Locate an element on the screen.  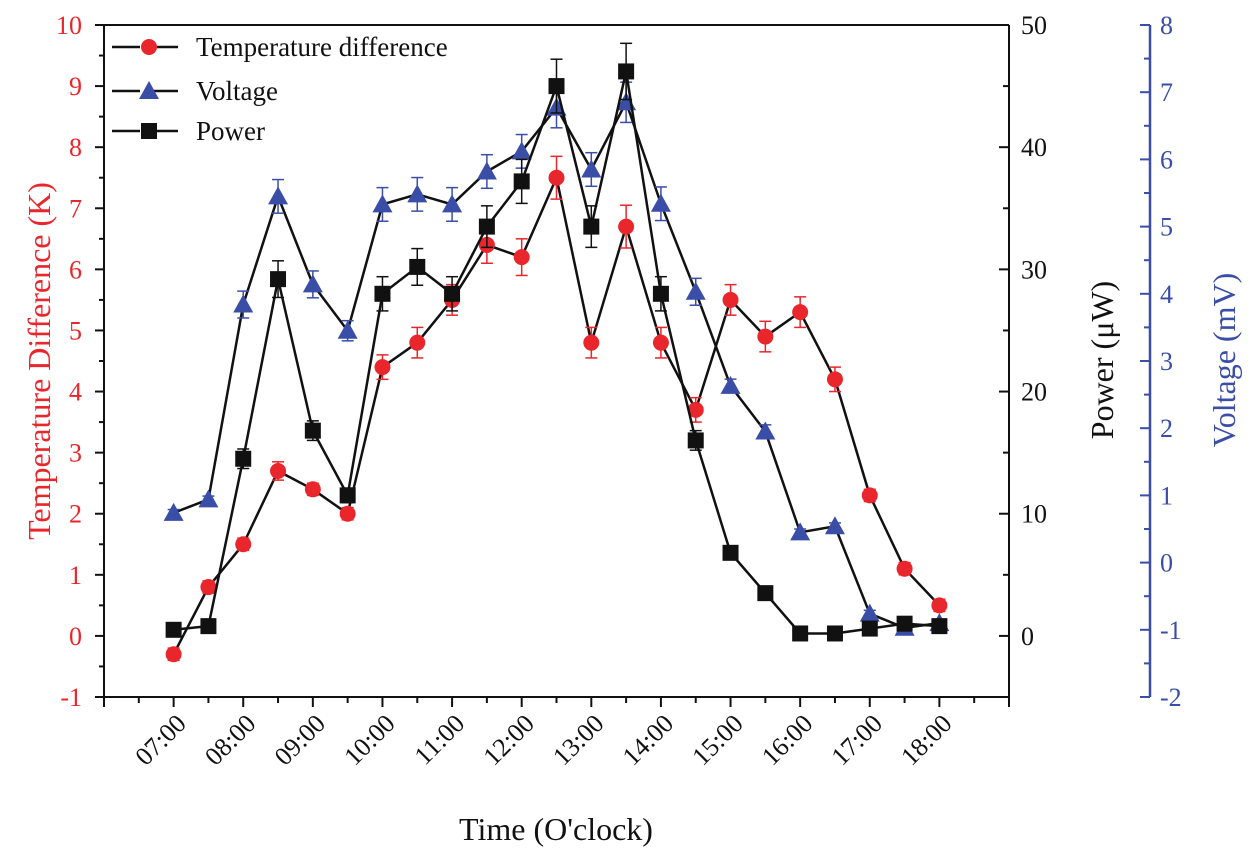
voltage-tick-label: 6 is located at coordinates (1166, 159).